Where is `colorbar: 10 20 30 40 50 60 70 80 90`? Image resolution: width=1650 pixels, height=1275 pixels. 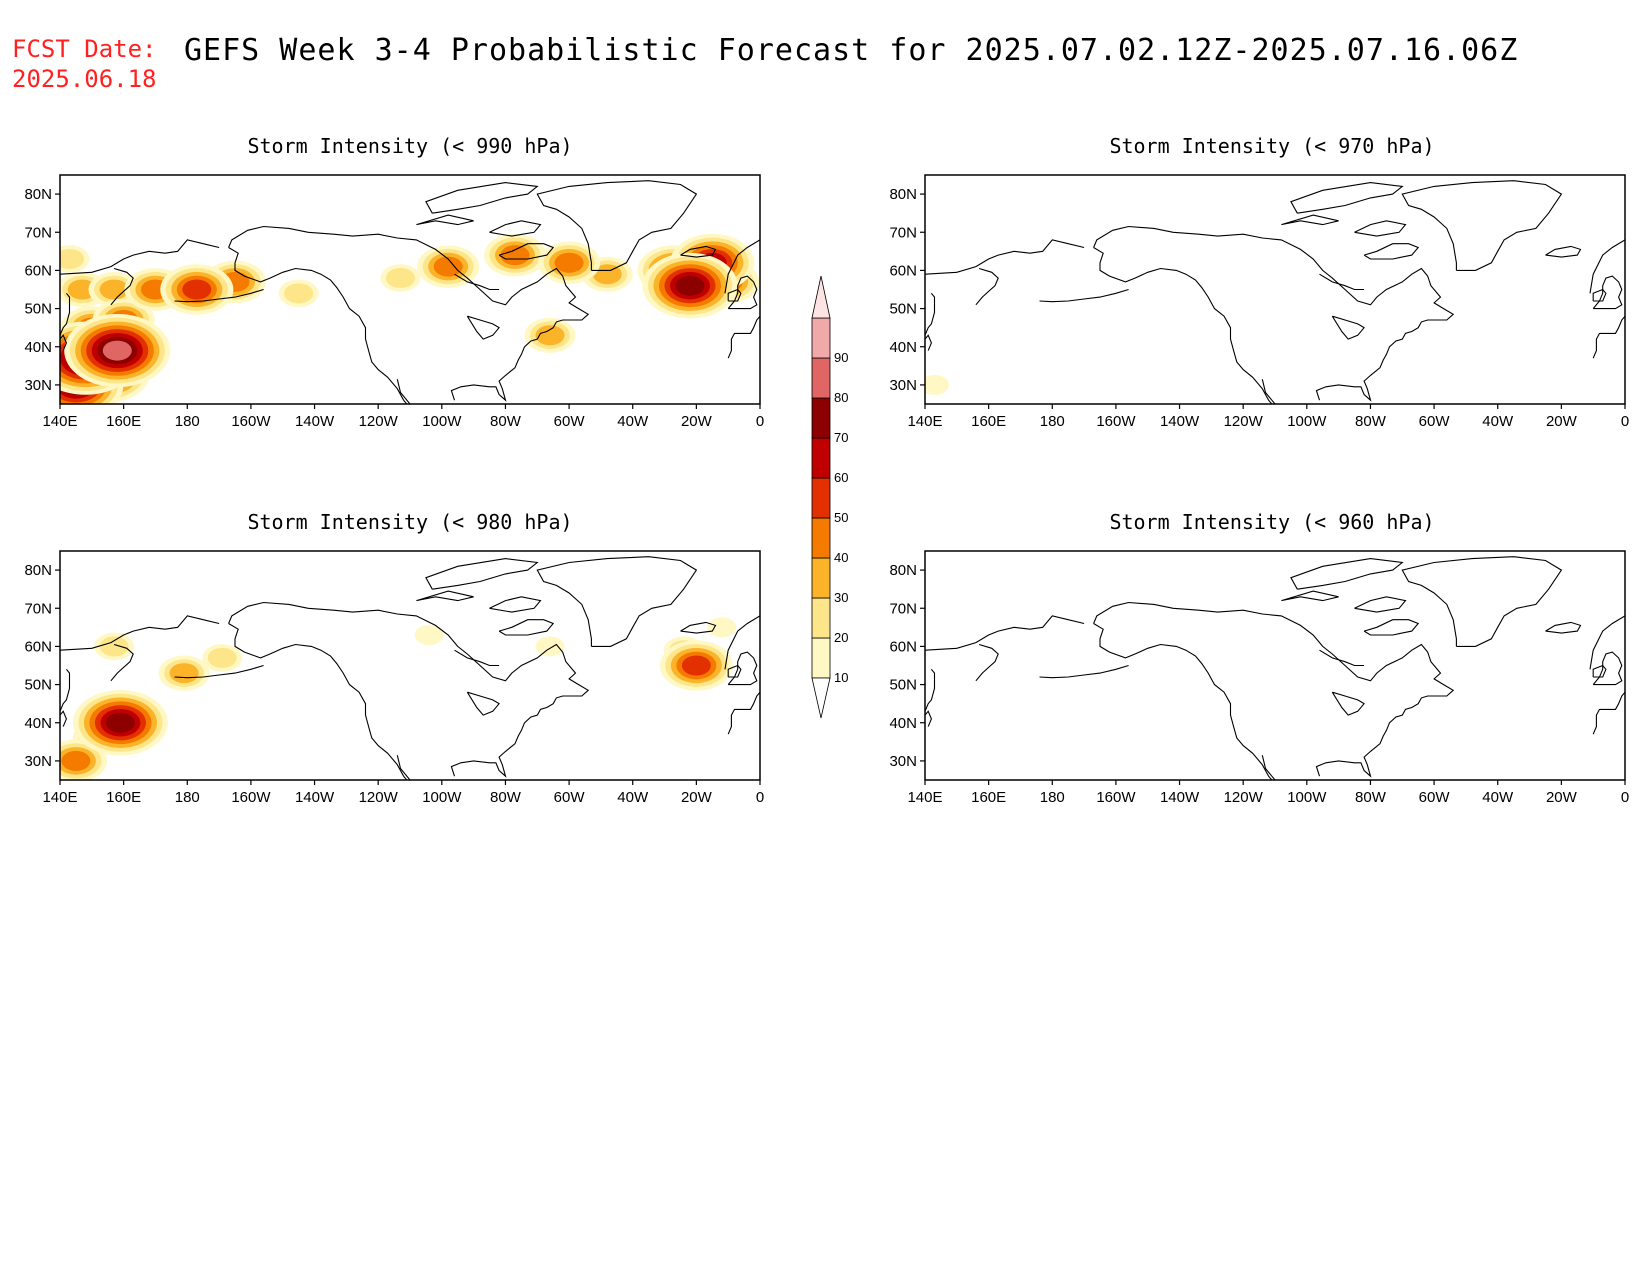
colorbar: 10 20 30 40 50 60 70 80 90 is located at coordinates (829, 497).